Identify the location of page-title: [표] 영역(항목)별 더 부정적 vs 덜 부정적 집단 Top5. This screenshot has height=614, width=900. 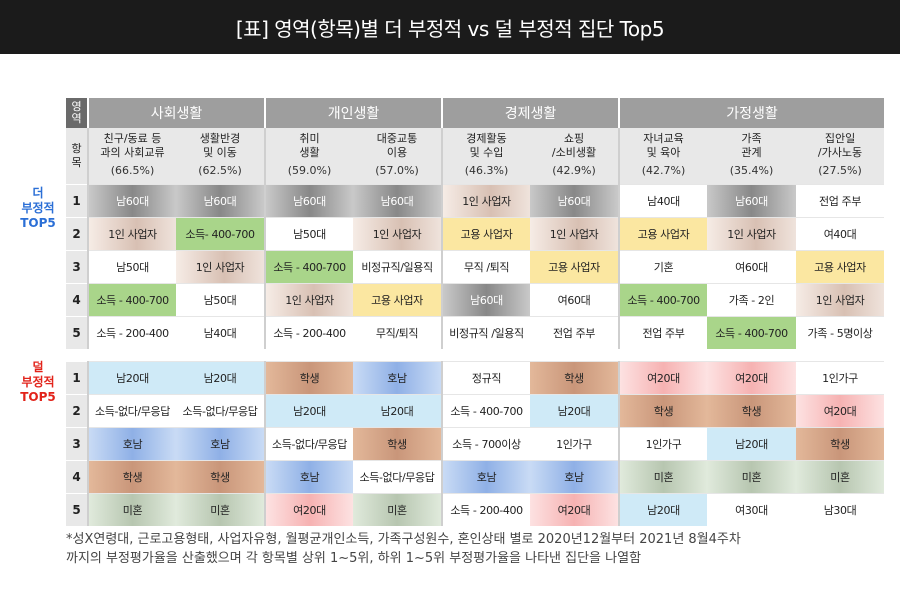
(450, 27).